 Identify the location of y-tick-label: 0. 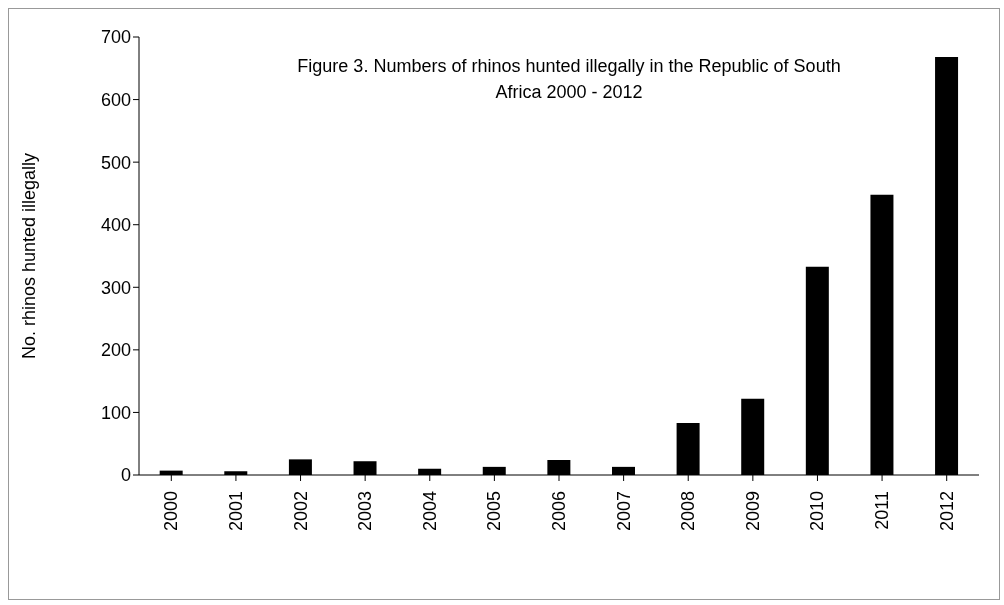
(125, 475).